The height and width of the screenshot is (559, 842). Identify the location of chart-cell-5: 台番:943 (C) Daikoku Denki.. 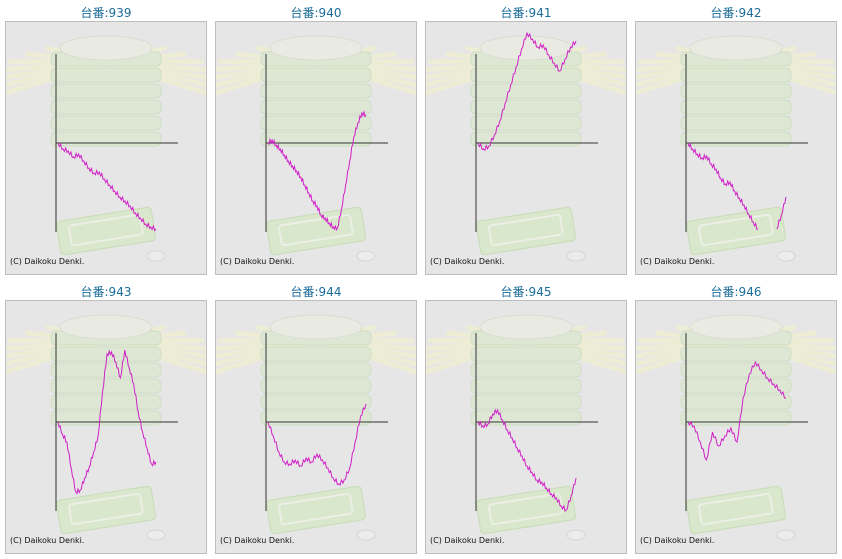
(106, 419).